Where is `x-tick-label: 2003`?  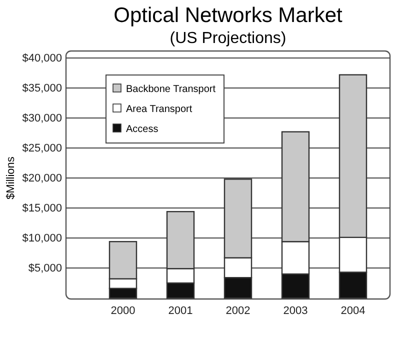 x-tick-label: 2003 is located at coordinates (295, 310).